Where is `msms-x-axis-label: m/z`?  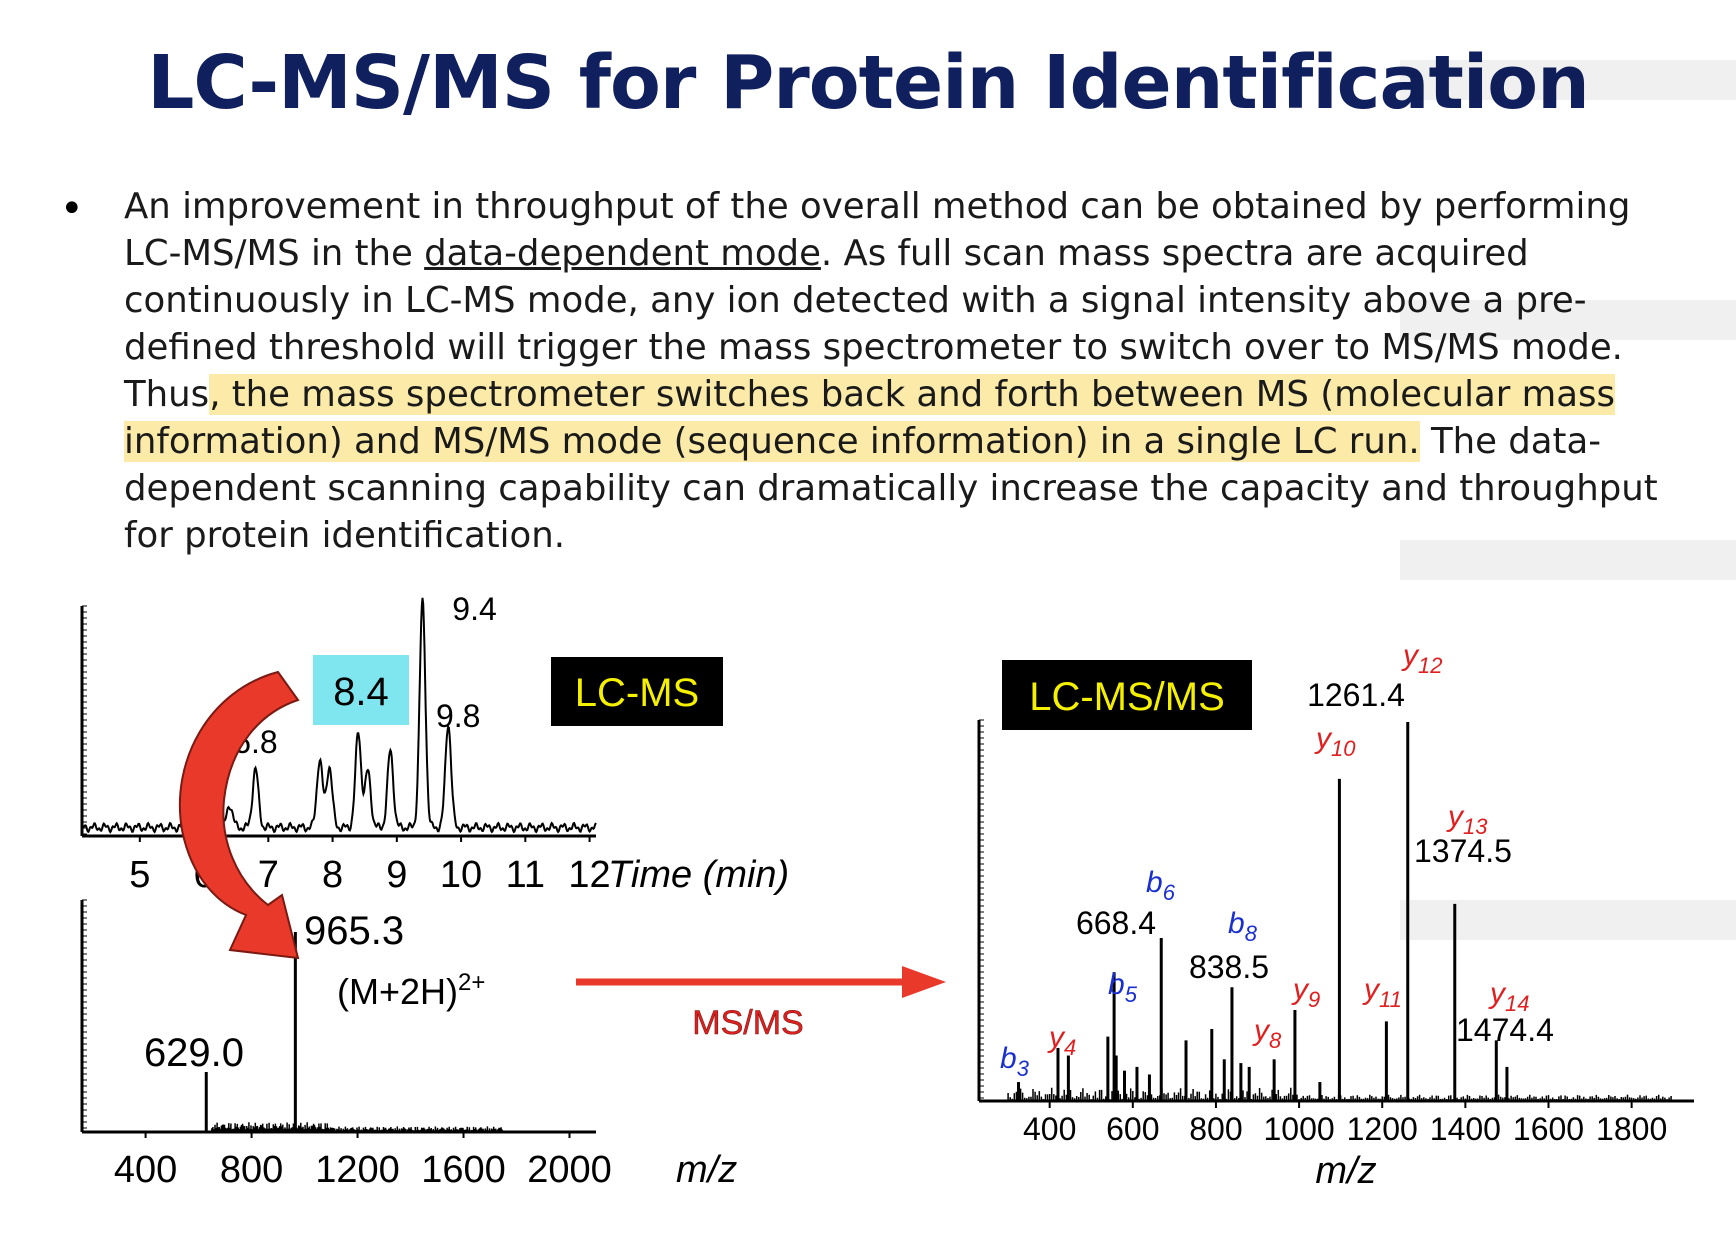
msms-x-axis-label: m/z is located at coordinates (1345, 1171).